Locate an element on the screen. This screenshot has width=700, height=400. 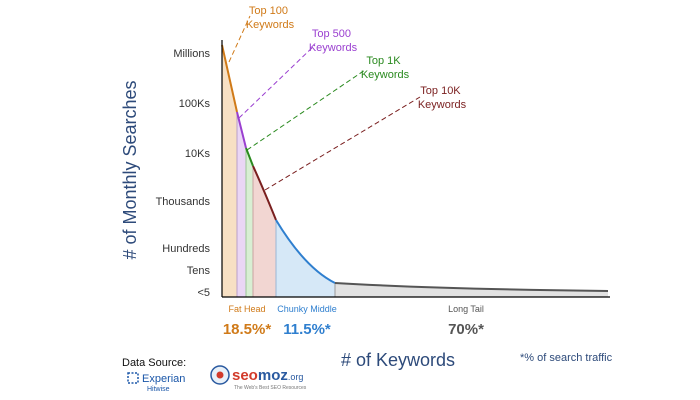
data-source-label: Data Source: is located at coordinates (154, 363).